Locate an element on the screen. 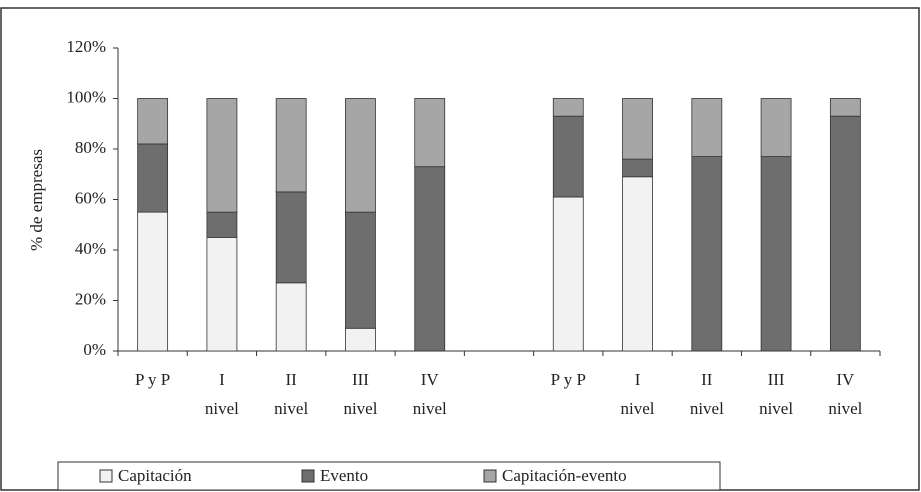 This screenshot has height=492, width=921. legend-label: Capitación-evento is located at coordinates (564, 475).